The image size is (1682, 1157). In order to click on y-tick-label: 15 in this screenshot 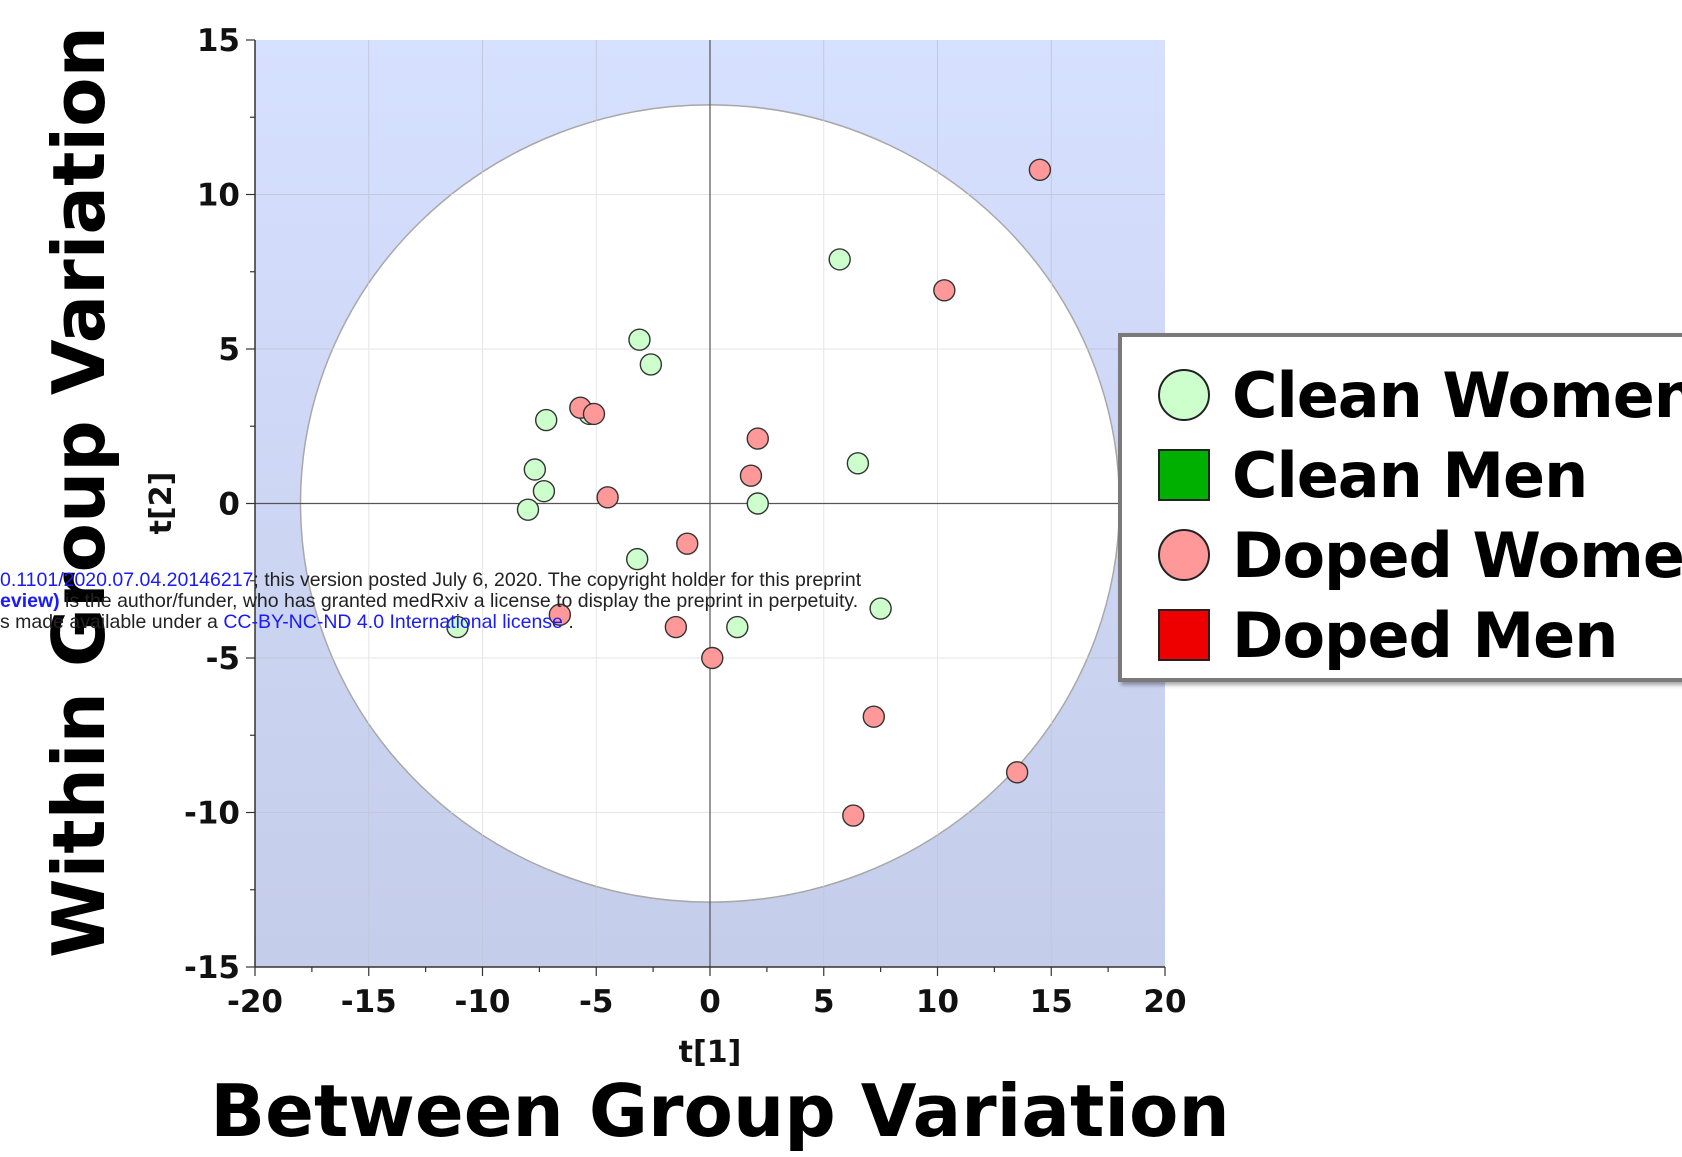, I will do `click(218, 41)`.